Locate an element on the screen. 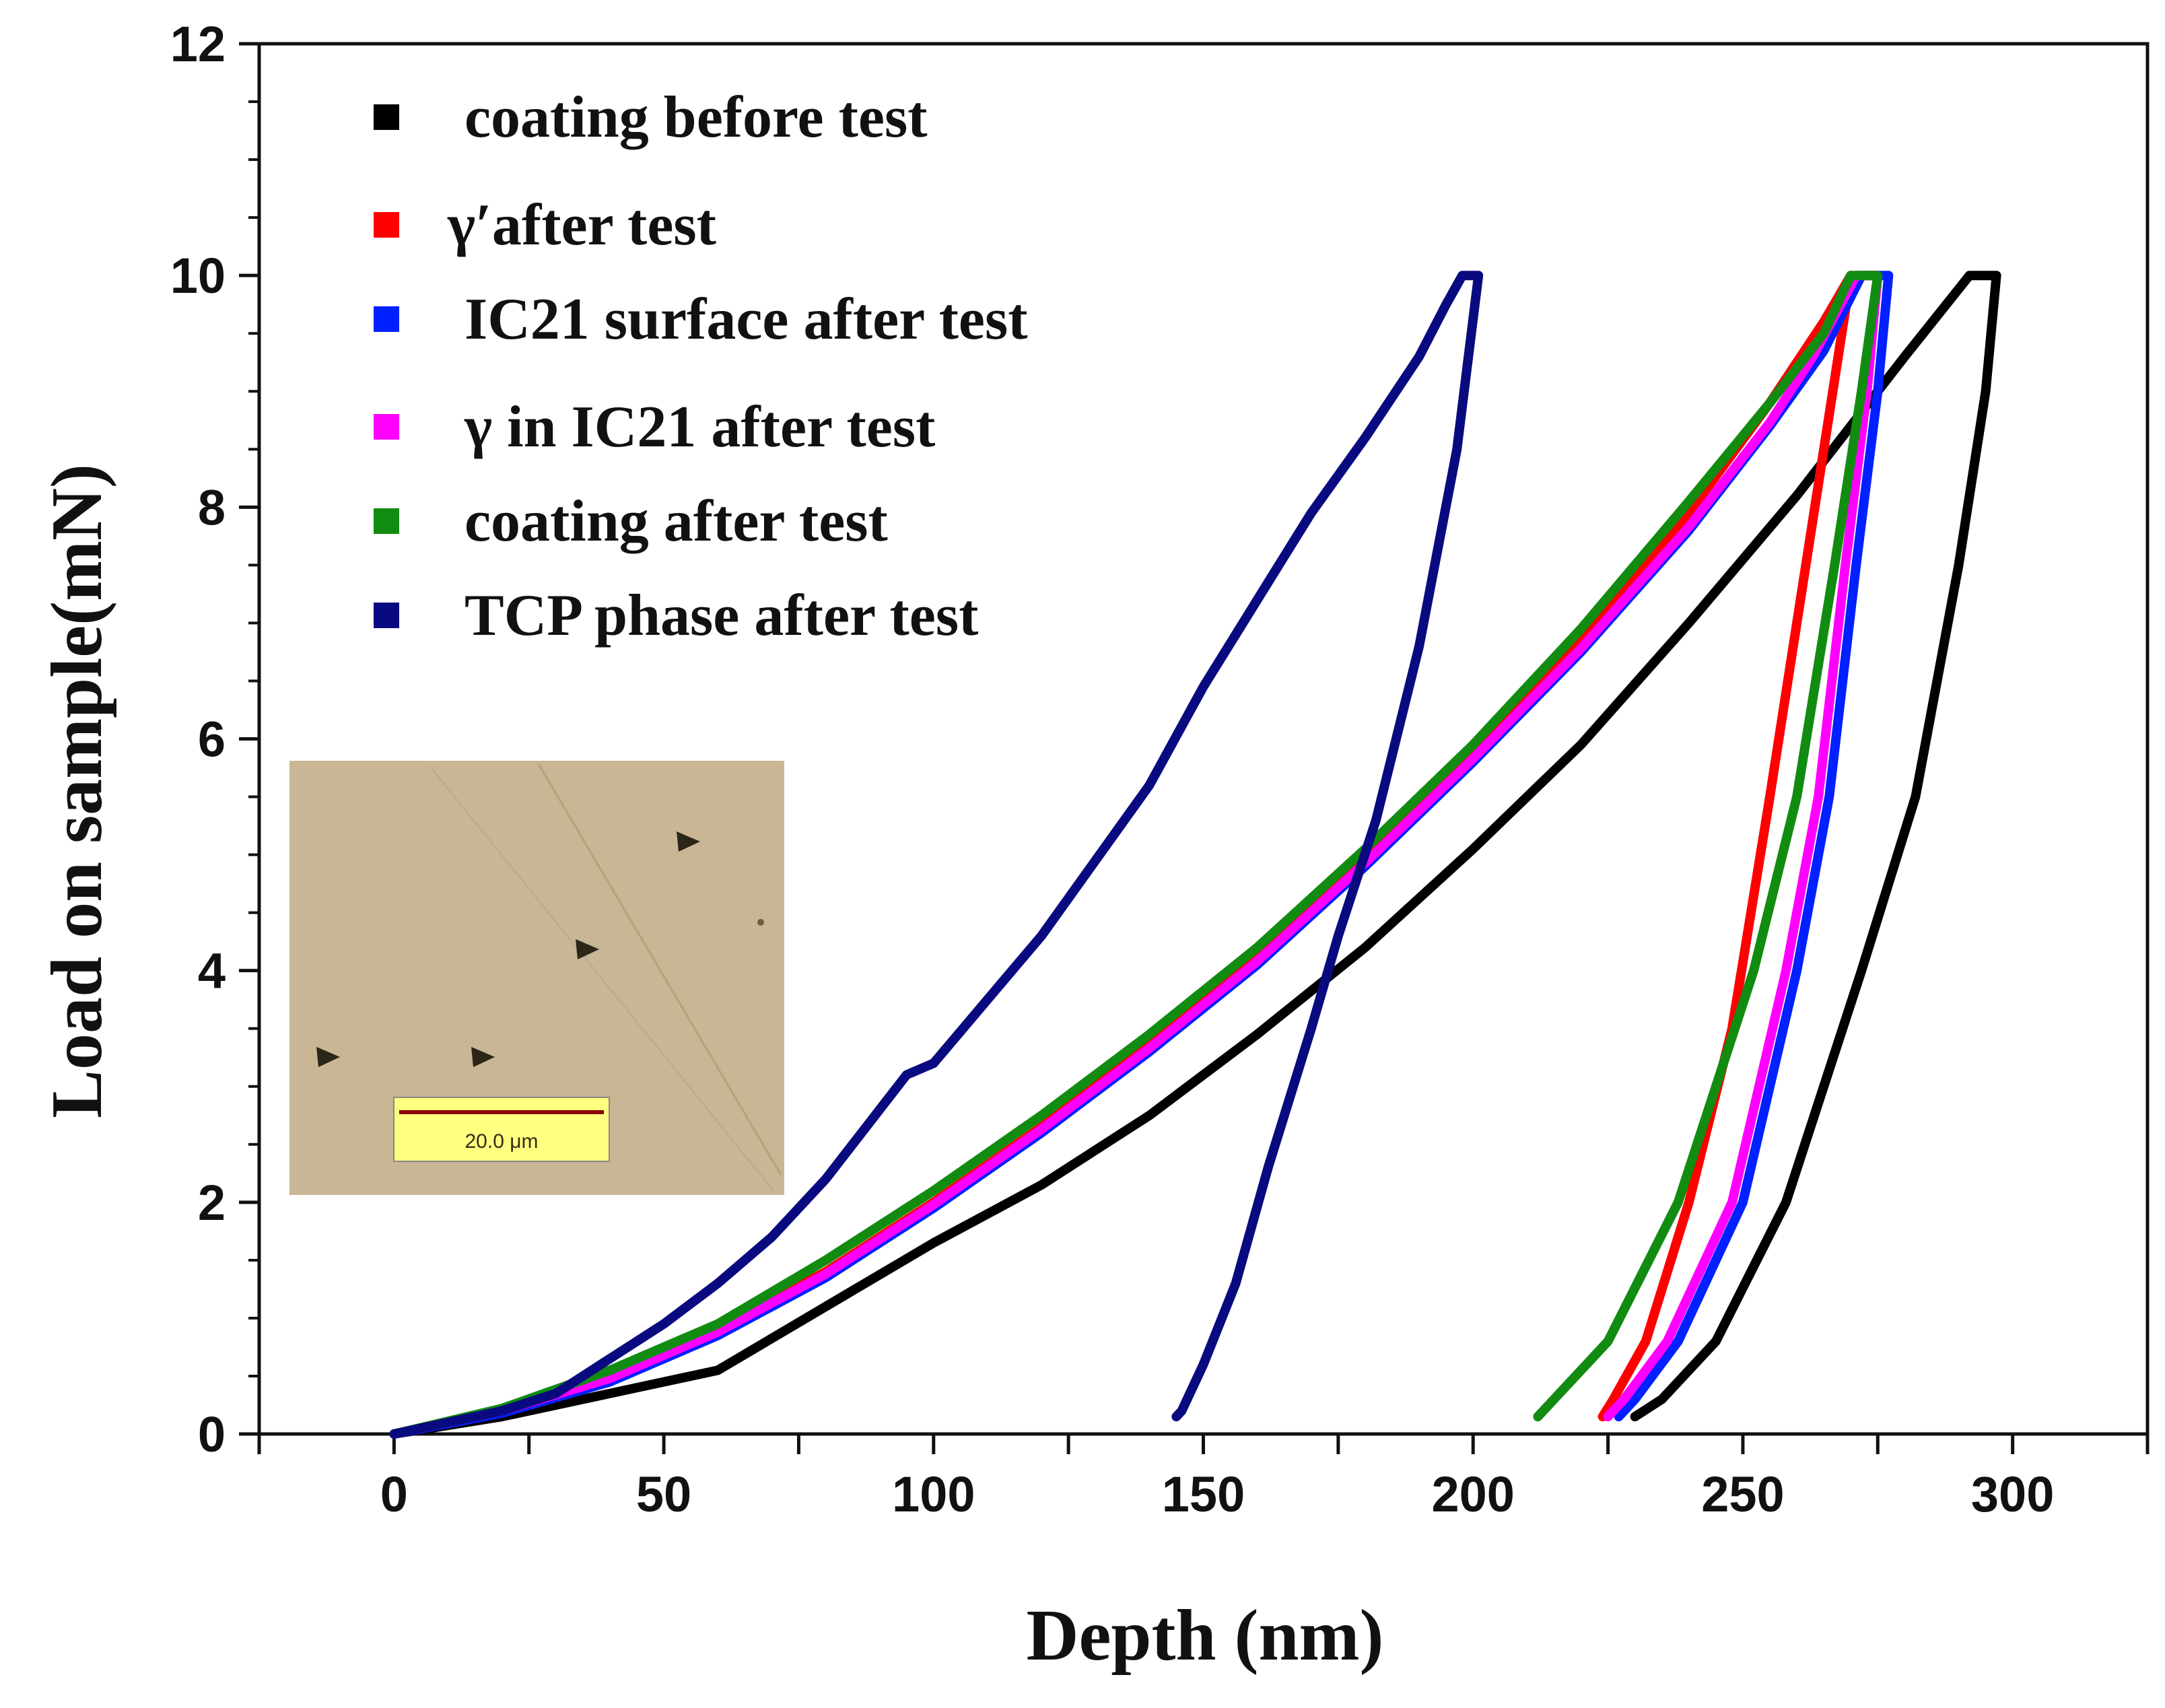  inset-speck is located at coordinates (760, 922).